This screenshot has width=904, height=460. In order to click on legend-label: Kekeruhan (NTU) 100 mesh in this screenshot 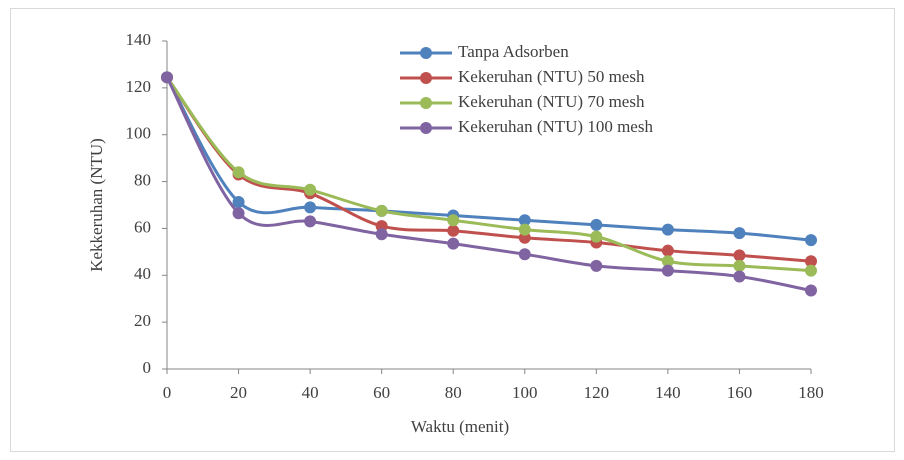, I will do `click(555, 126)`.